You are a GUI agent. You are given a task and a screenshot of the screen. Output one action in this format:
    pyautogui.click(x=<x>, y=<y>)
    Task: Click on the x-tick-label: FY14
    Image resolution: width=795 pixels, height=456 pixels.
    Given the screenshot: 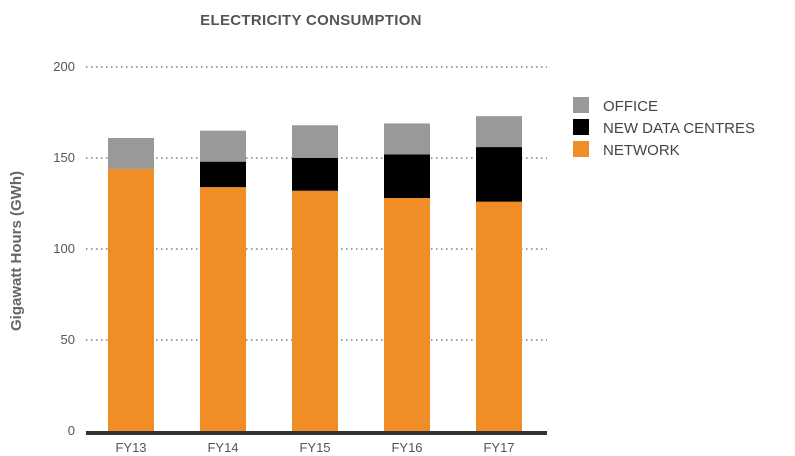 What is the action you would take?
    pyautogui.click(x=222, y=447)
    